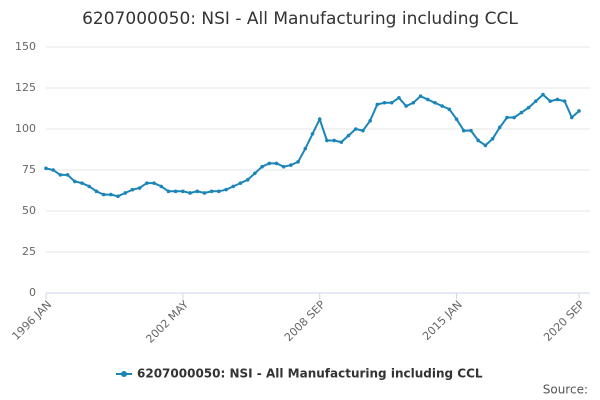  Describe the element at coordinates (25, 87) in the screenshot. I see `y-tick-label: 125` at that location.